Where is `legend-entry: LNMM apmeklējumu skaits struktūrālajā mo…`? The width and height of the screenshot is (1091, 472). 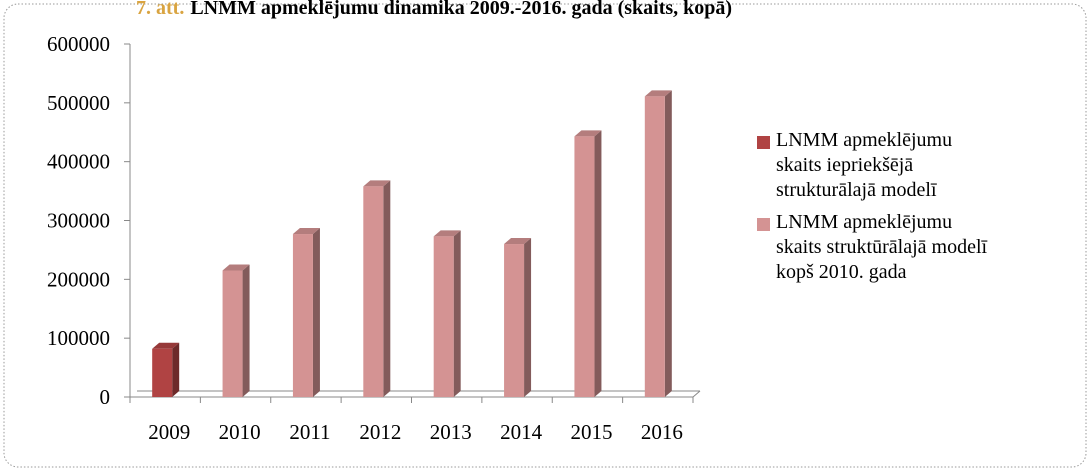
legend-entry: LNMM apmeklējumu skaits struktūrālajā mo… is located at coordinates (877, 247).